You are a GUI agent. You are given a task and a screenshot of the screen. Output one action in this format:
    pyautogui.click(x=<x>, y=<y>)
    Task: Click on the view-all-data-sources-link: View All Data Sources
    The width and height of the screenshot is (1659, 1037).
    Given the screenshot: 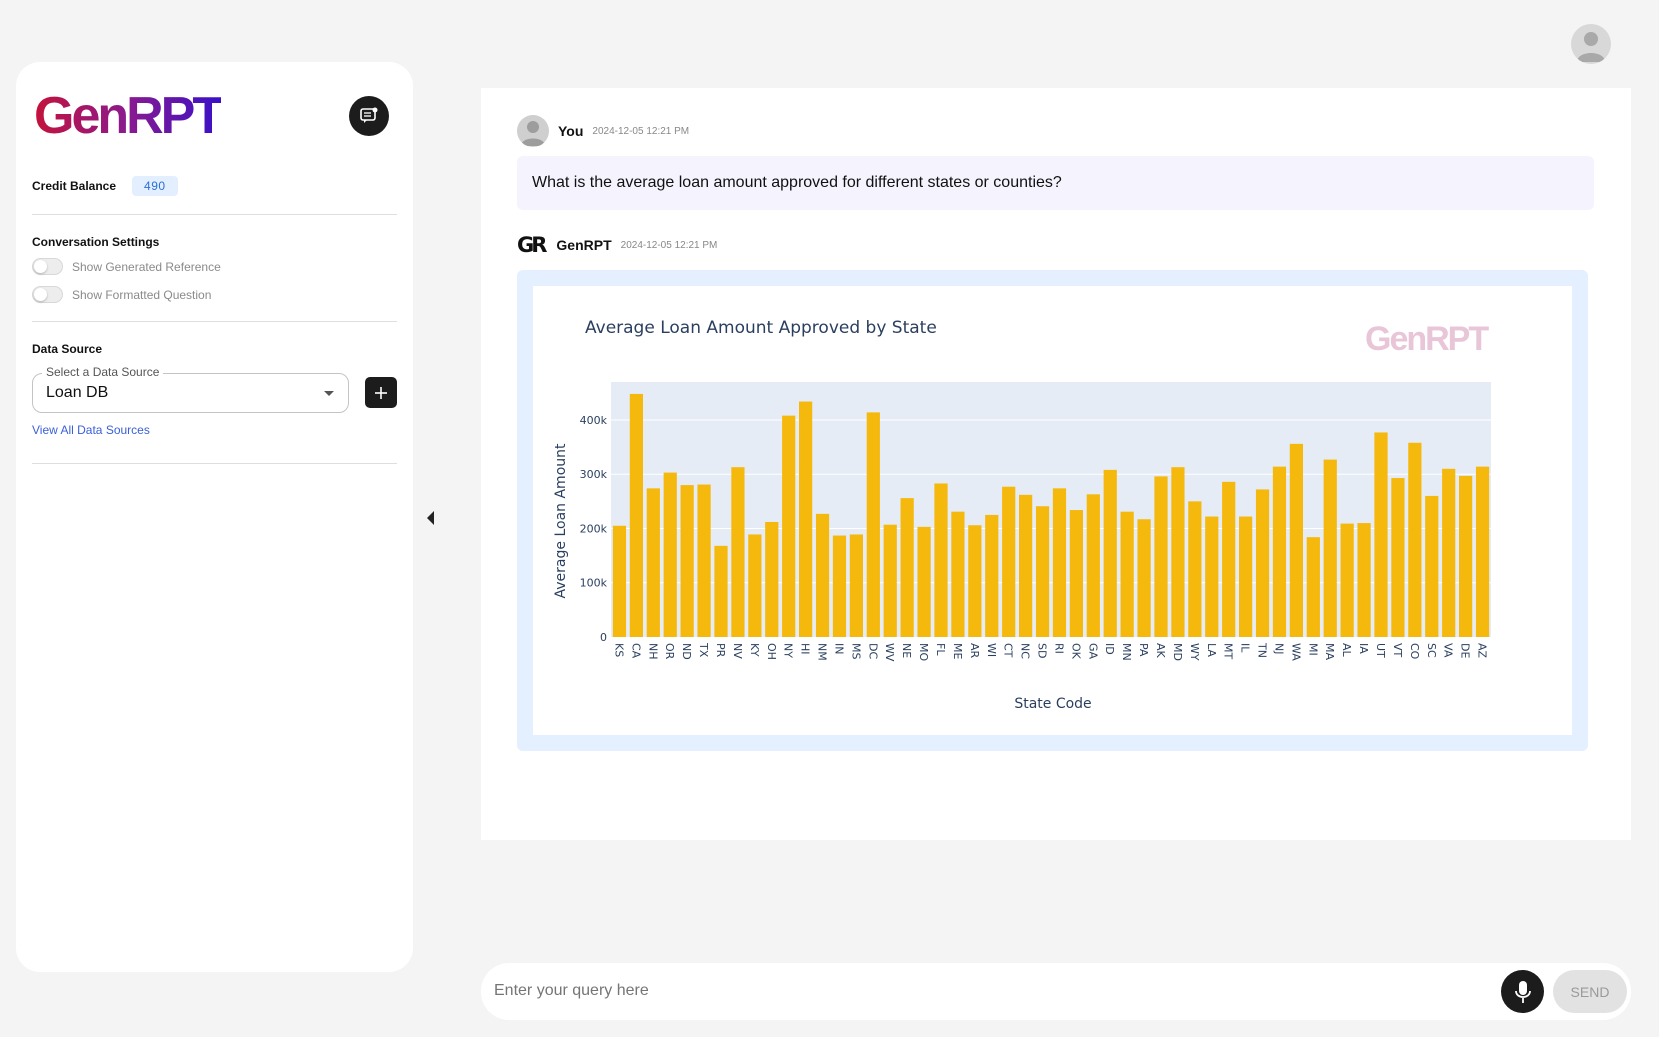 What is the action you would take?
    pyautogui.click(x=91, y=430)
    